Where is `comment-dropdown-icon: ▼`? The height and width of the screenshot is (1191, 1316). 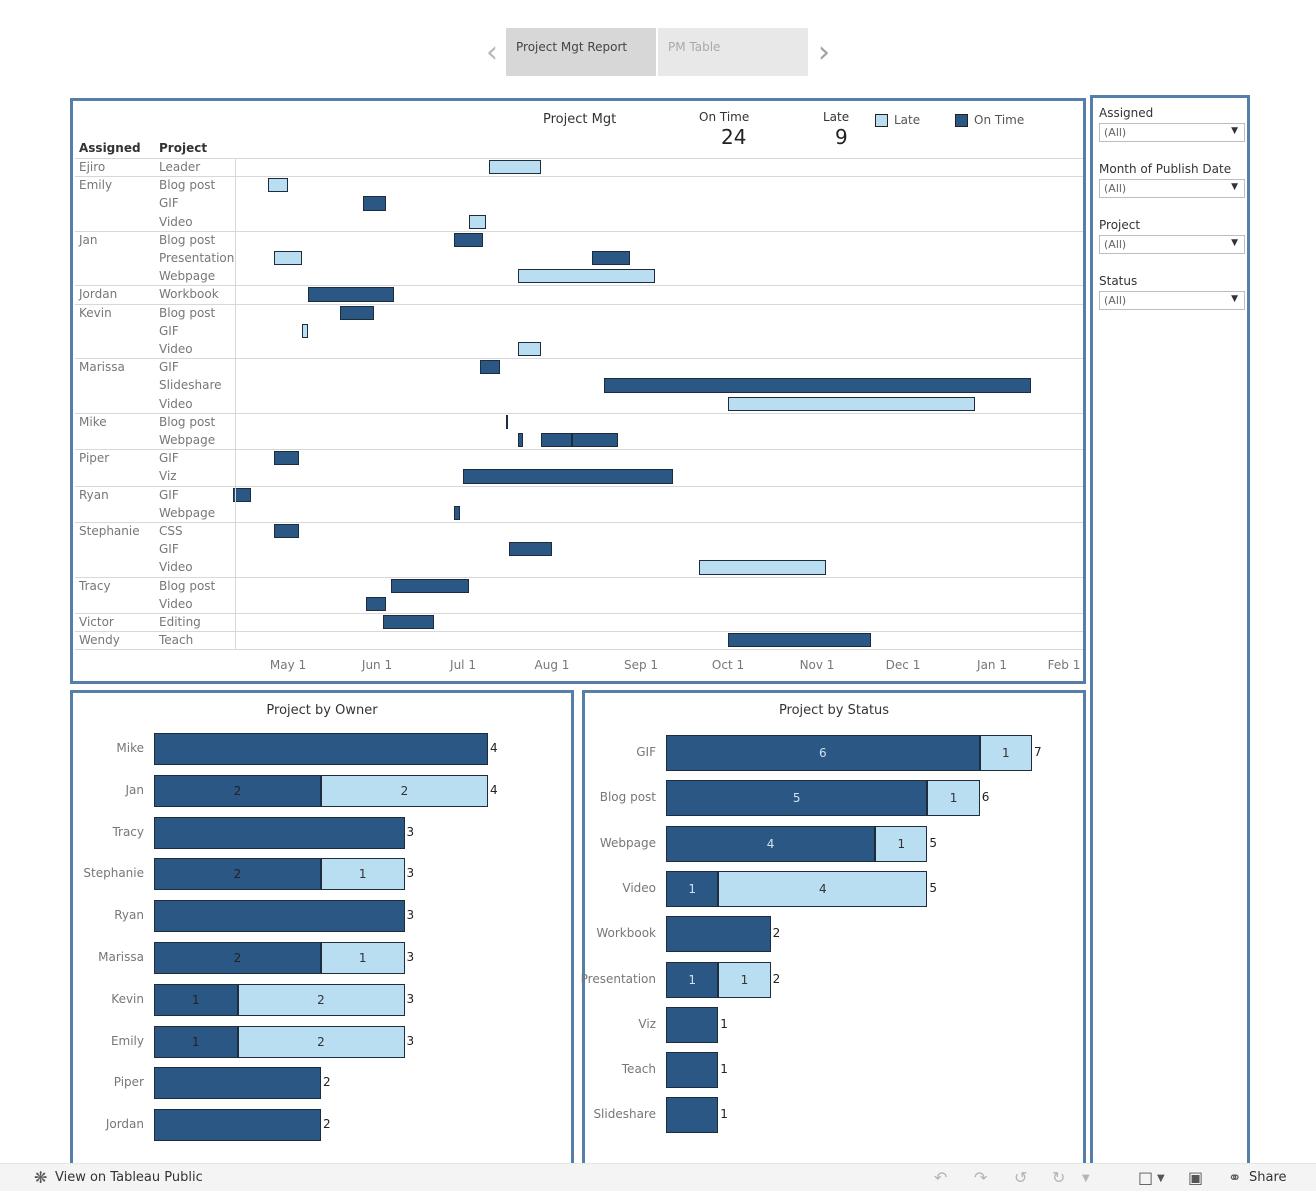
comment-dropdown-icon: ▼ is located at coordinates (1161, 1178).